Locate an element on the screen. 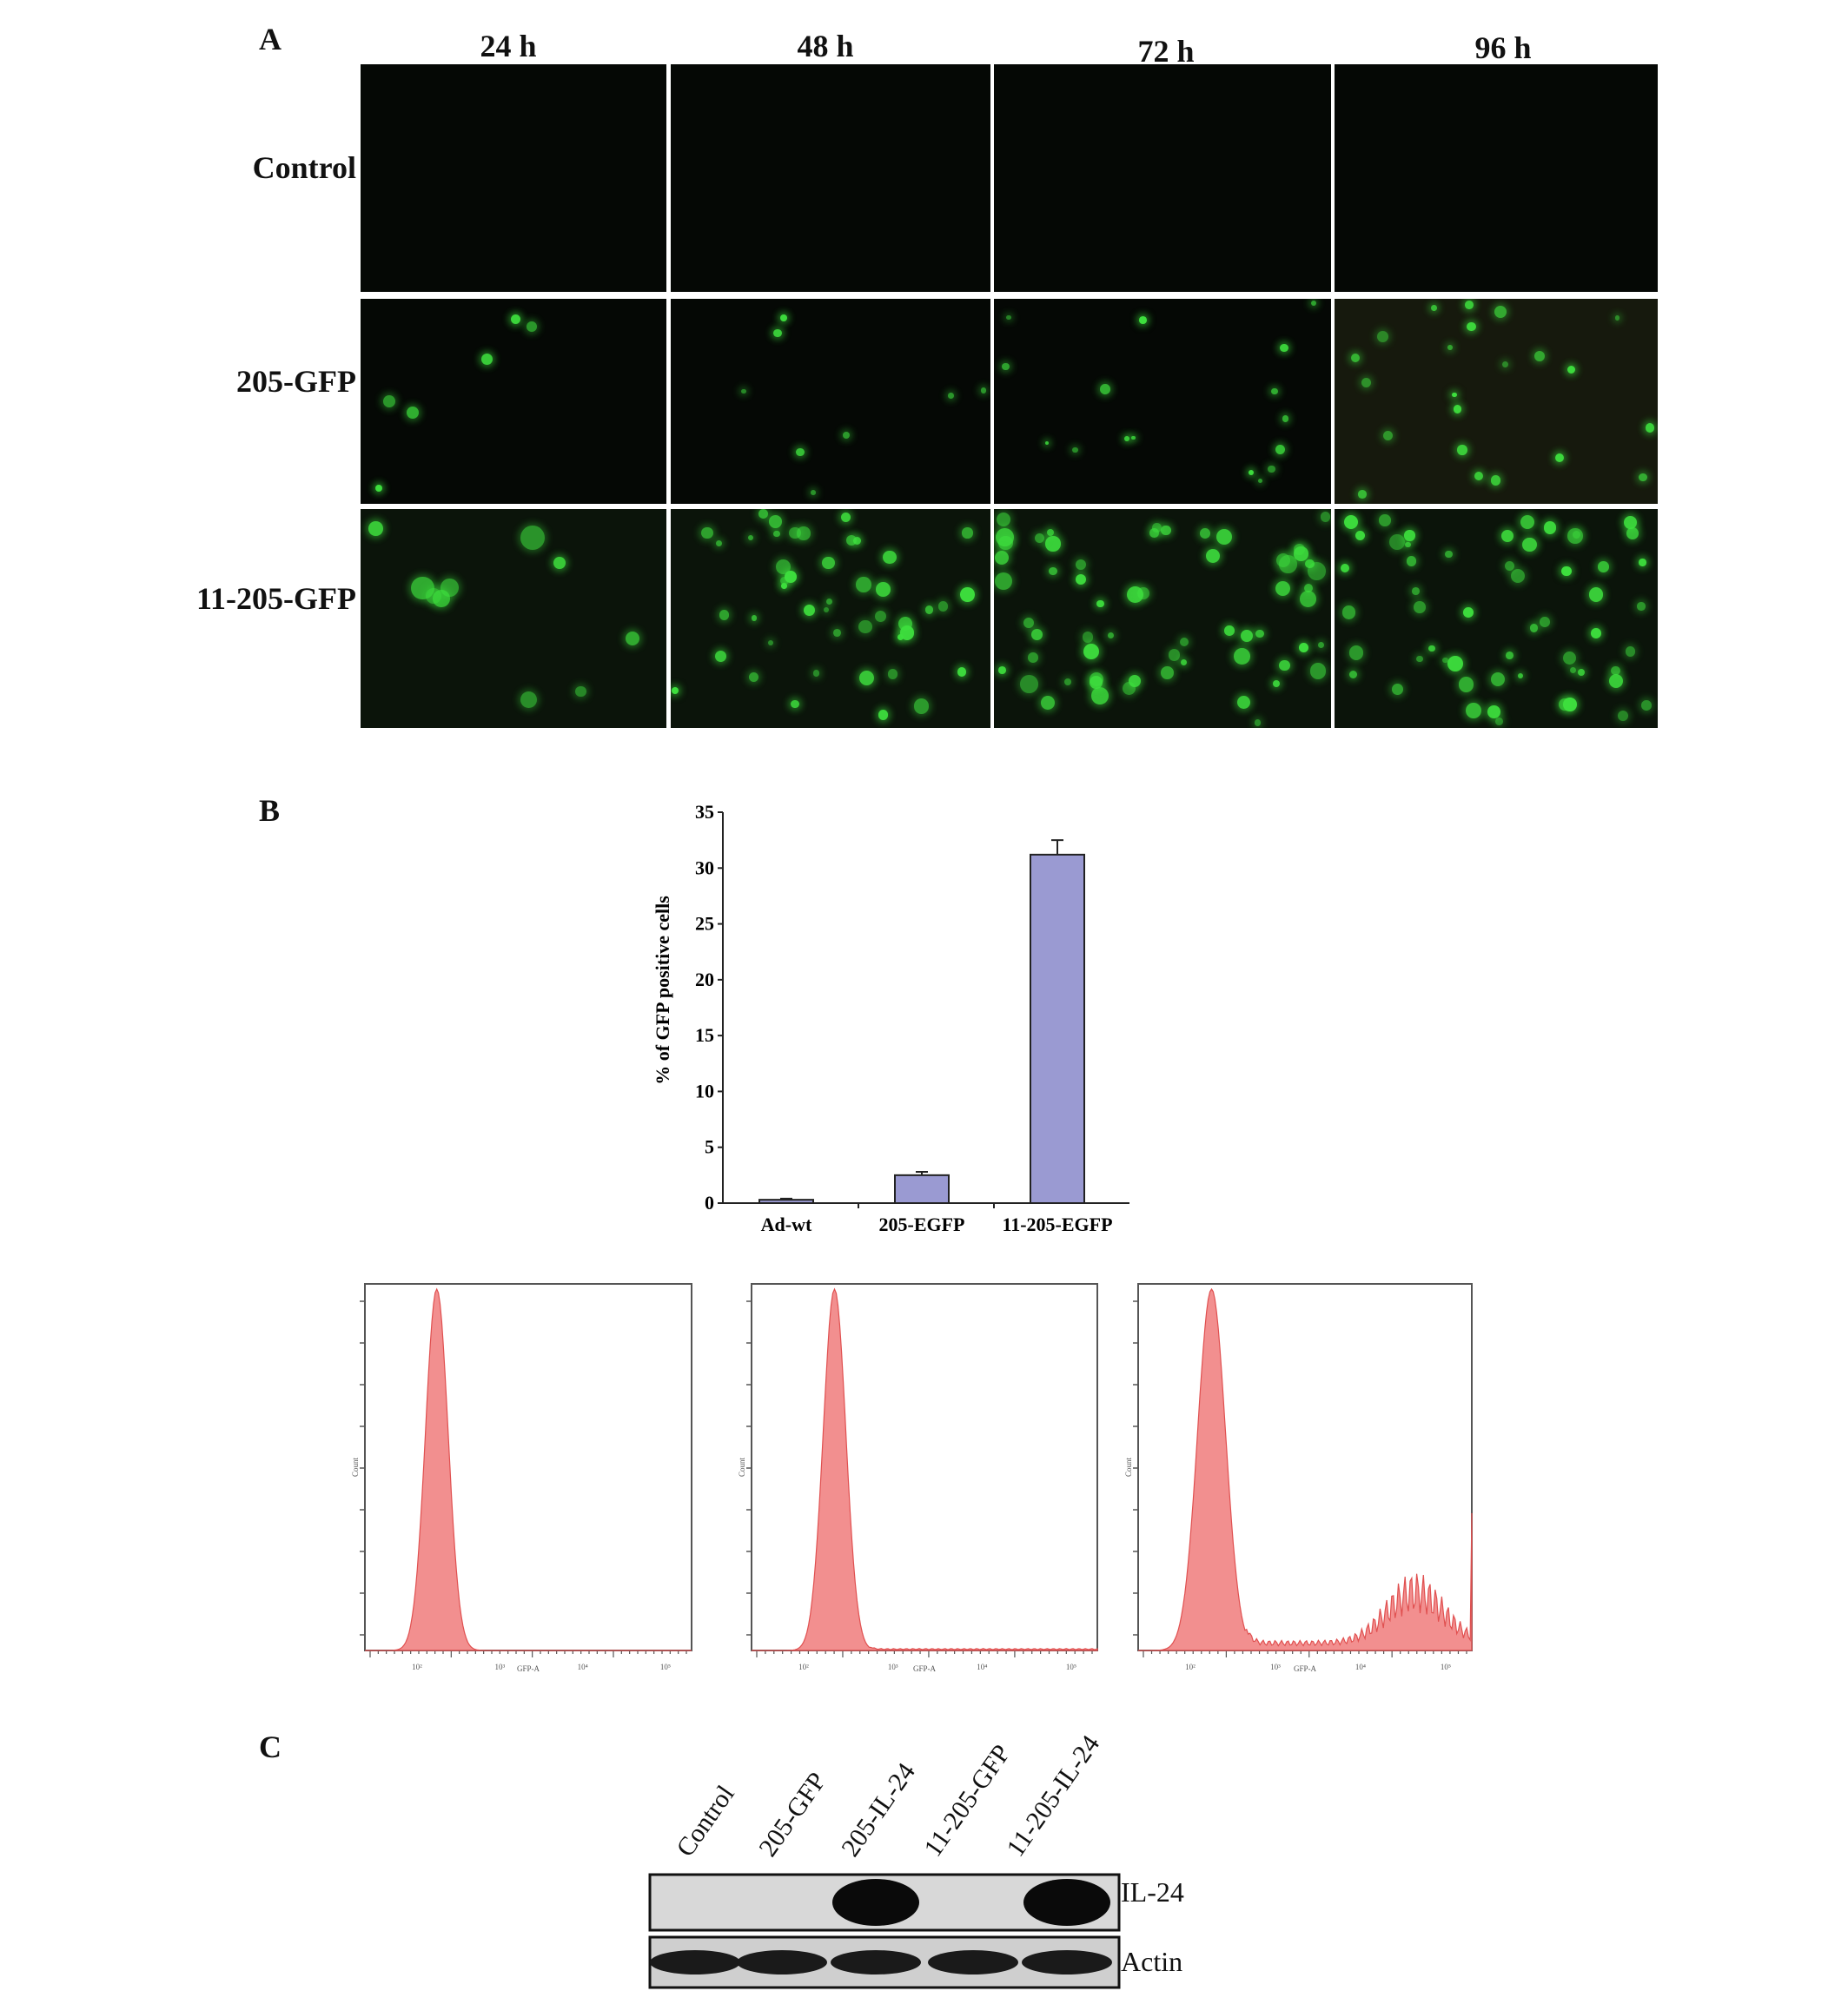  micrograph-r1-c2 is located at coordinates (1162, 402).